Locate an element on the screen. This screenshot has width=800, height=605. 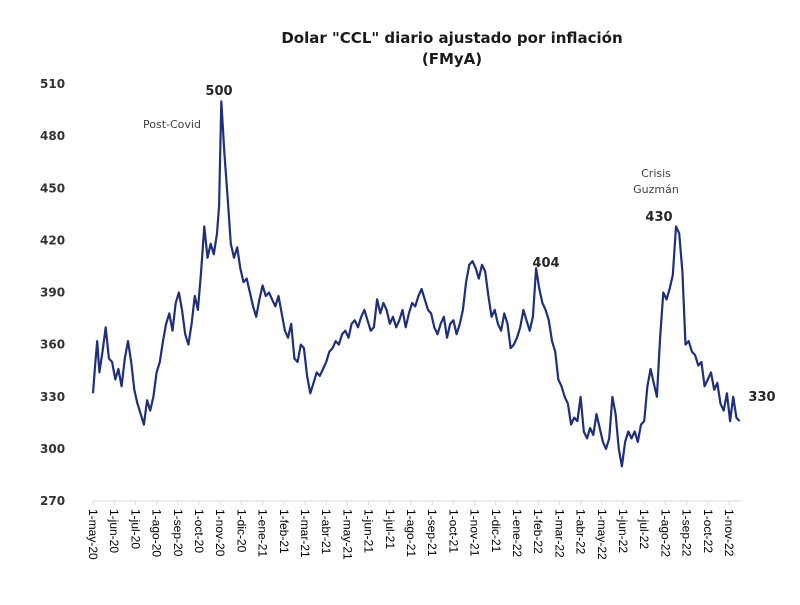
x-tick-label: 1-ene-22 is located at coordinates (517, 533).